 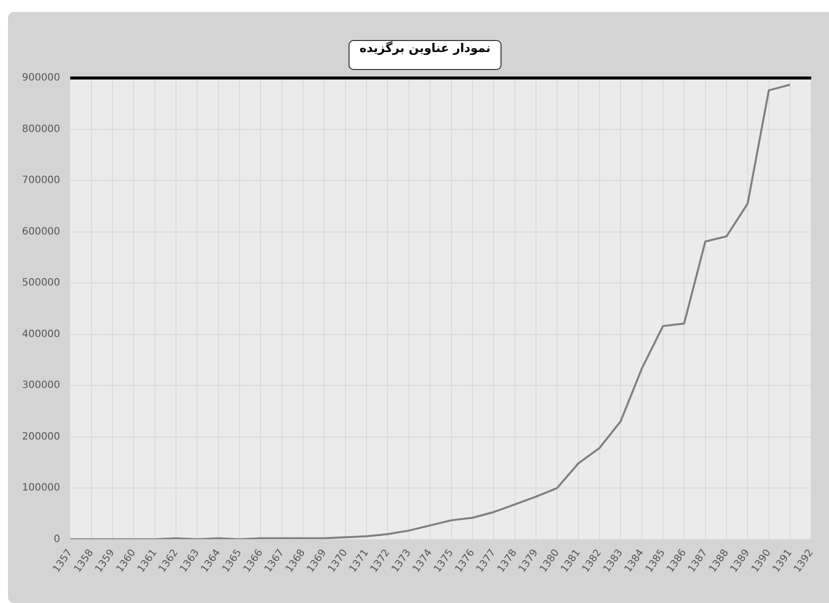 I want to click on y-tick-label: 0, so click(x=57, y=539).